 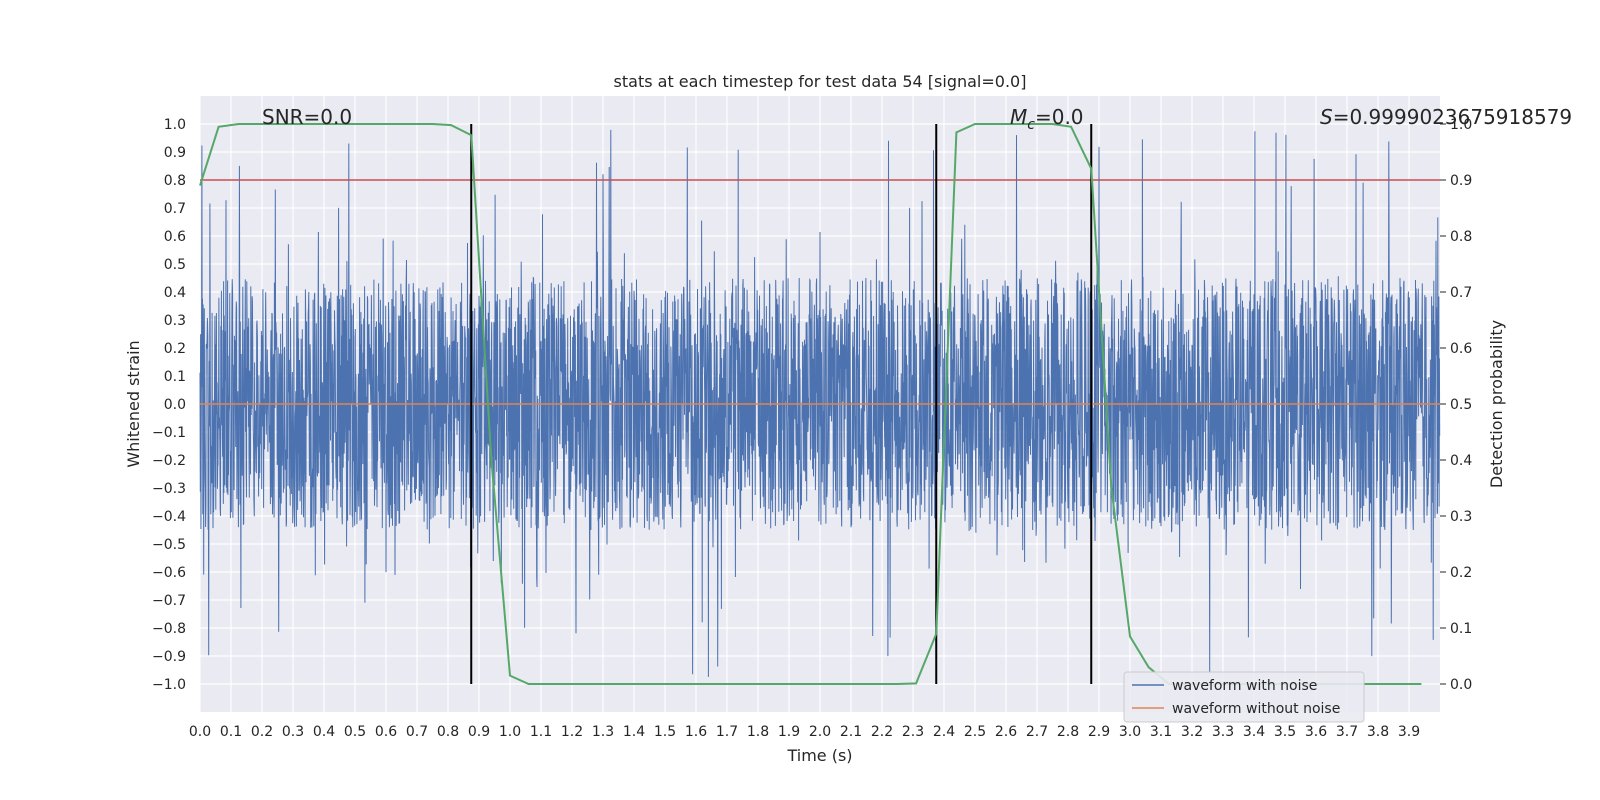 What do you see at coordinates (169, 573) in the screenshot?
I see `y-tick-label: −0.6` at bounding box center [169, 573].